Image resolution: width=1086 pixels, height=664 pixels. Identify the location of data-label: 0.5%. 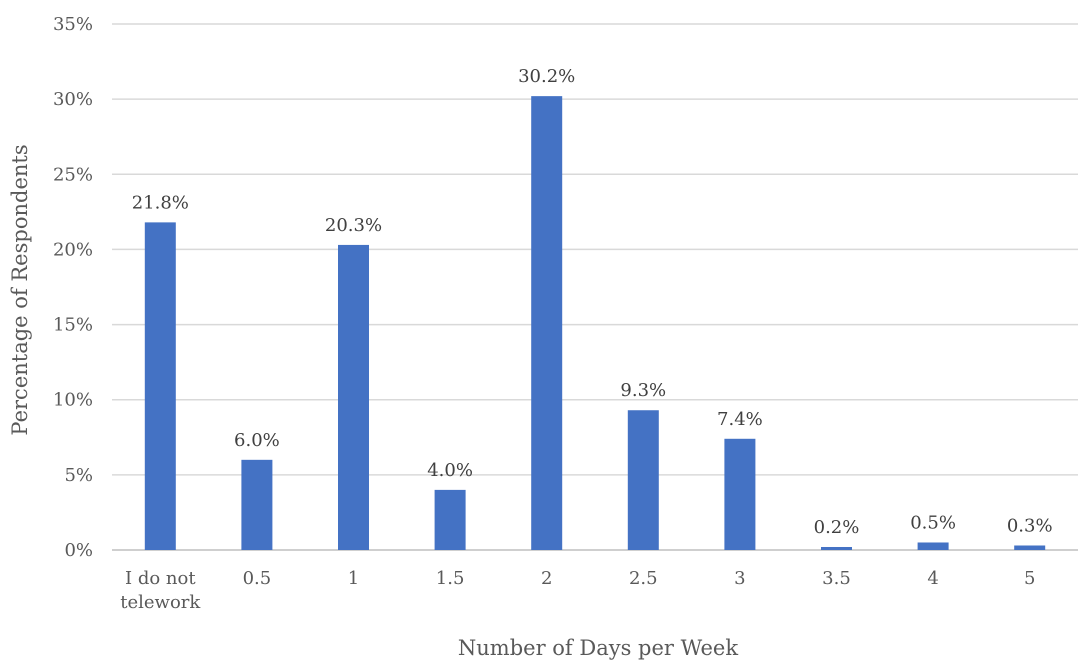
(933, 522).